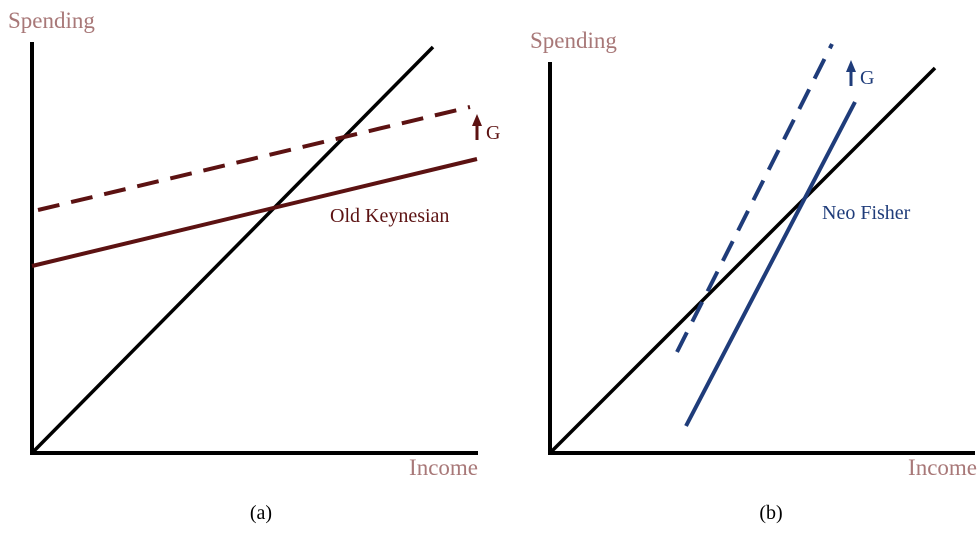 The height and width of the screenshot is (534, 979). Describe the element at coordinates (866, 213) in the screenshot. I see `curve-label: Neo Fisher` at that location.